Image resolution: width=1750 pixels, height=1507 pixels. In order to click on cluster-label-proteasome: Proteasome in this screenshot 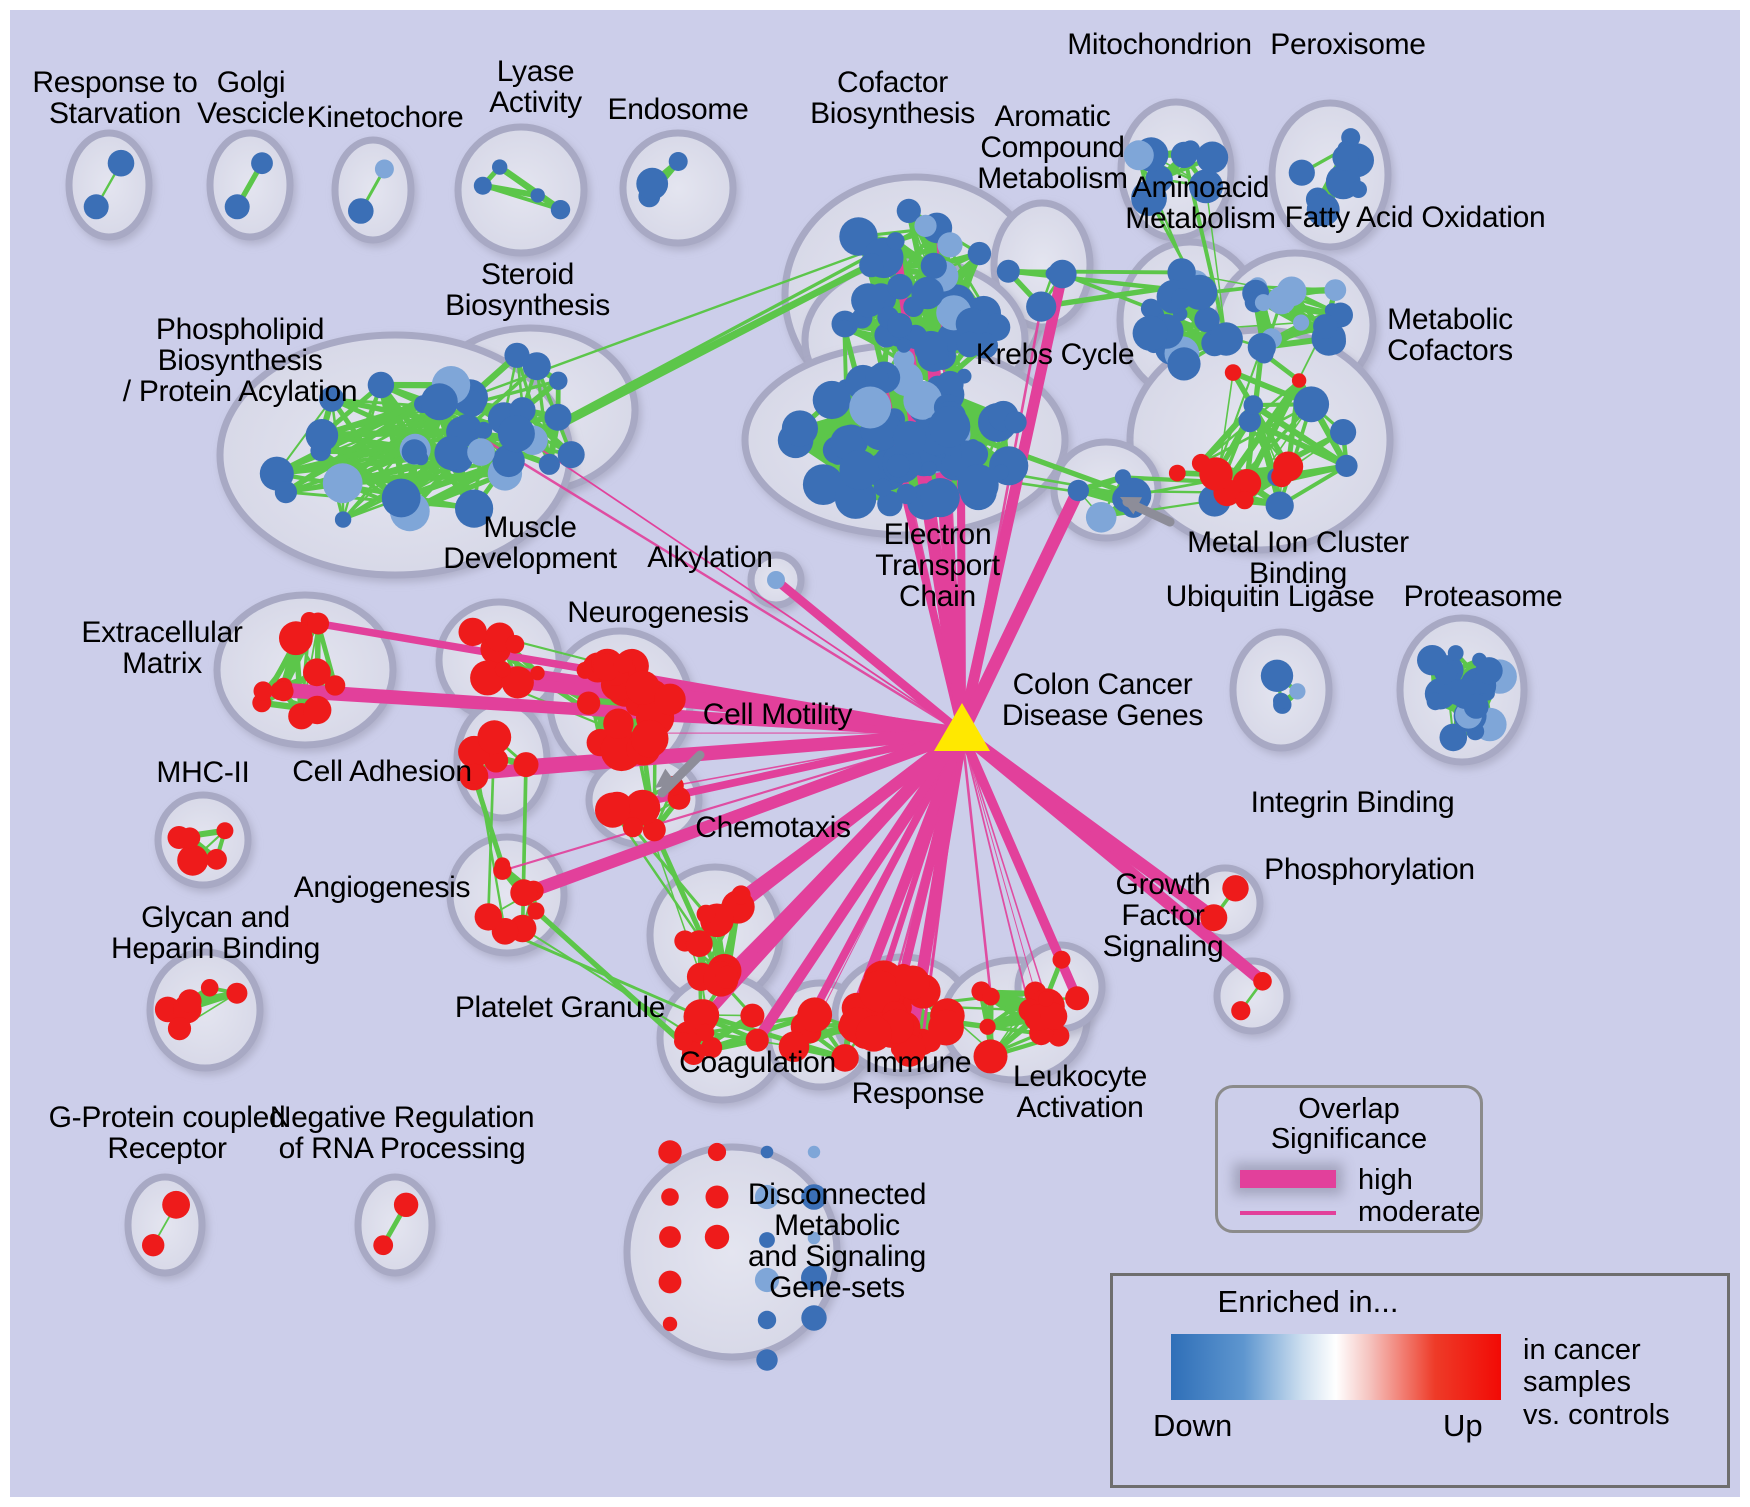, I will do `click(1483, 596)`.